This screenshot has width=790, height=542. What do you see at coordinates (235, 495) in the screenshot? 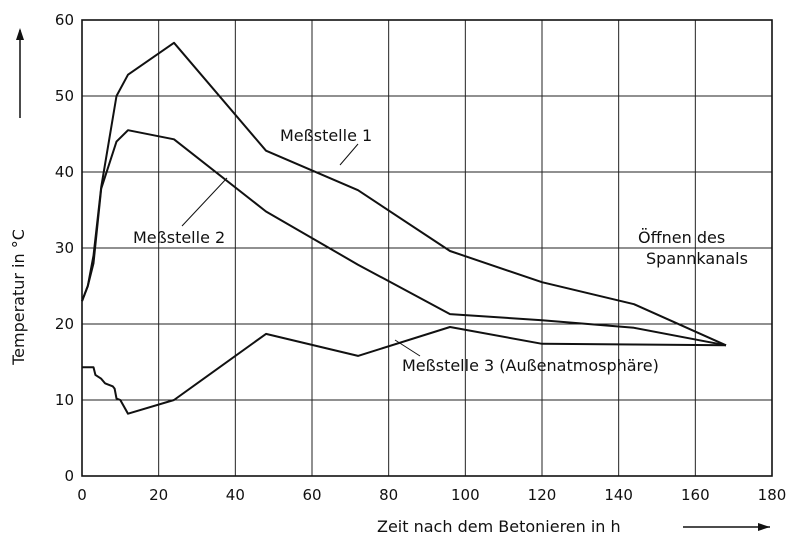
I see `x-tick-label: 40` at bounding box center [235, 495].